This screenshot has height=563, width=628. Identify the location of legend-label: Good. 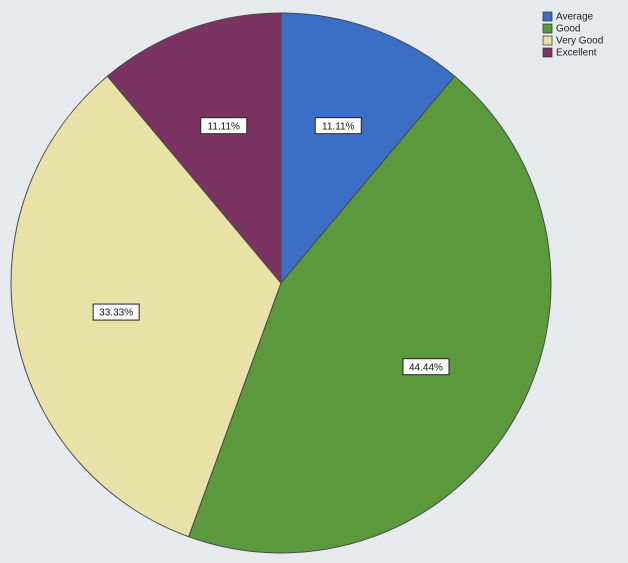
(568, 29).